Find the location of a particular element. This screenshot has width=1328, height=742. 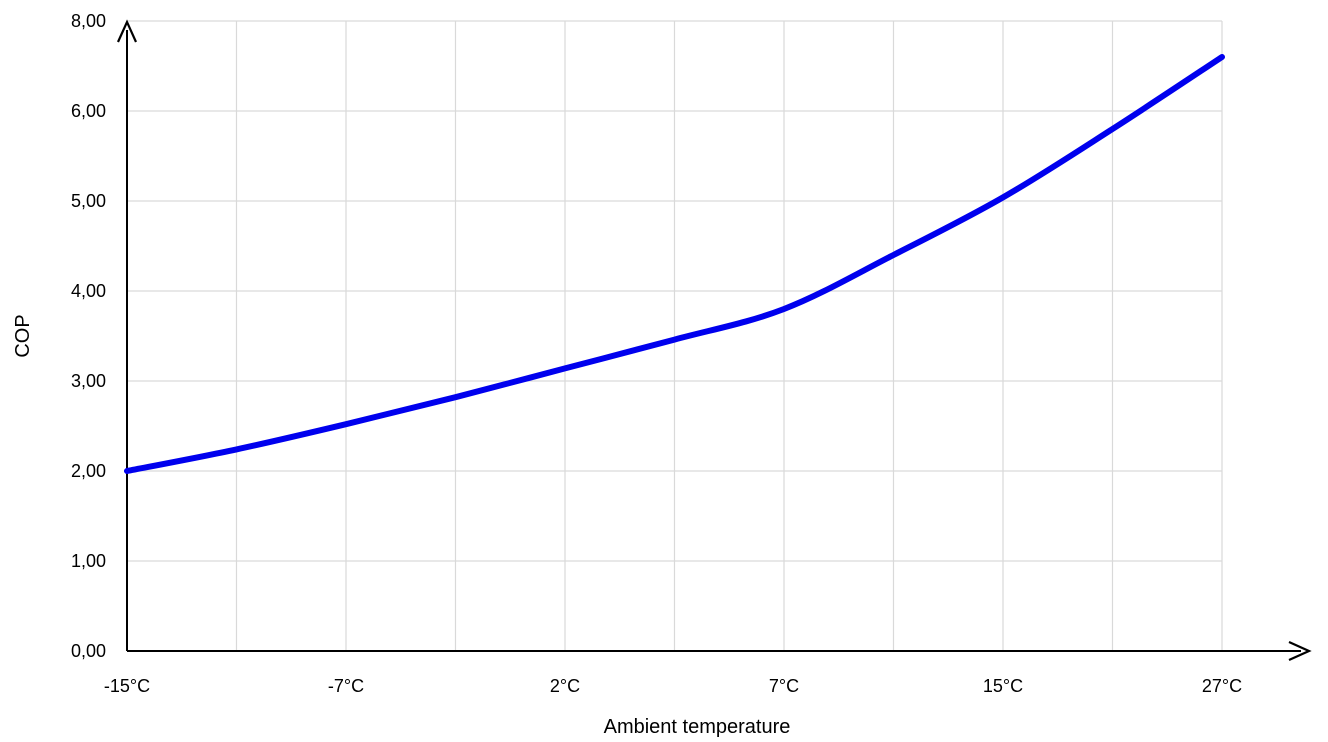

y-axis-arrow is located at coordinates (127, 31).